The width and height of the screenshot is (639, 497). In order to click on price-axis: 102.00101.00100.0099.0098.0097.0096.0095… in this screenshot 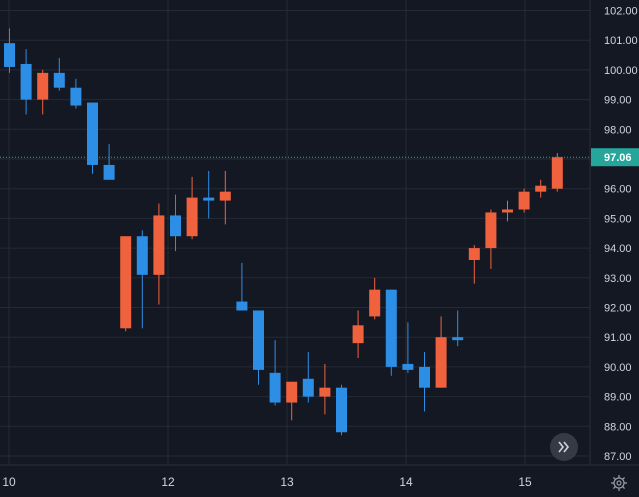, I will do `click(621, 235)`.